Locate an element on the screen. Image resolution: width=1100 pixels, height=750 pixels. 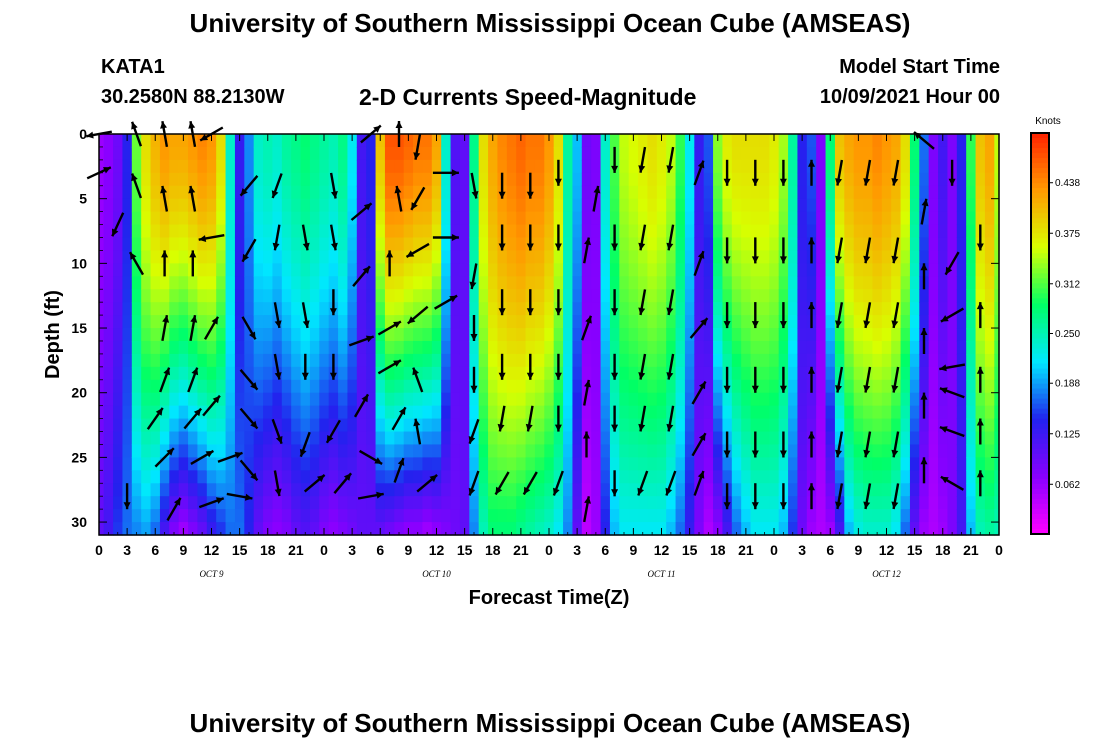
date-label: OCT 10 is located at coordinates (436, 574).